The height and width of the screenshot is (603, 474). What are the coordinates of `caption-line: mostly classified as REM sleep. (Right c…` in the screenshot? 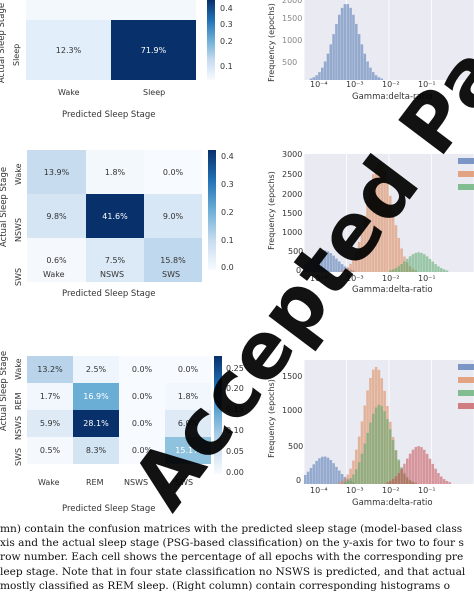 It's located at (225, 585).